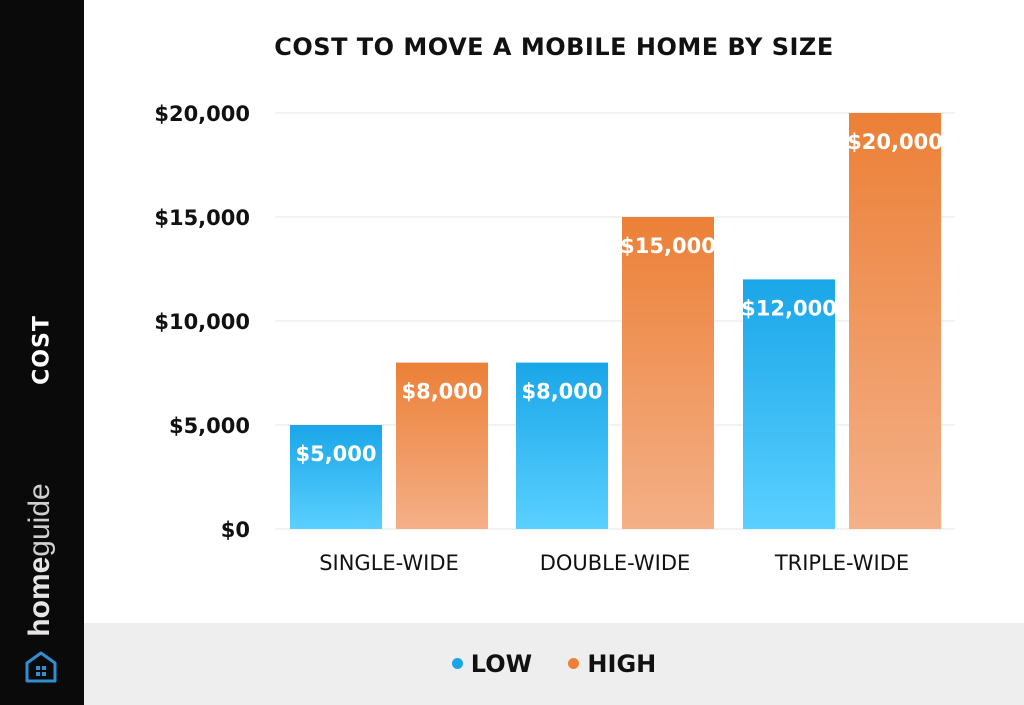 The width and height of the screenshot is (1024, 705). Describe the element at coordinates (895, 142) in the screenshot. I see `data-label: $20,000` at that location.